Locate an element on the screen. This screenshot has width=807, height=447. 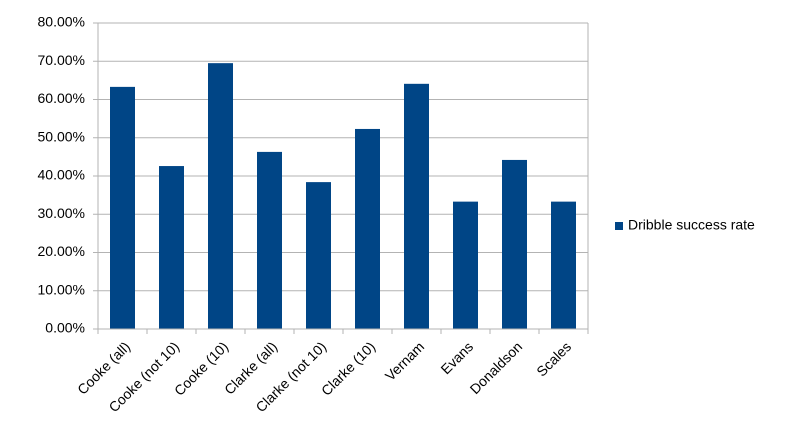
y-tick-label: 70.00% is located at coordinates (61, 60).